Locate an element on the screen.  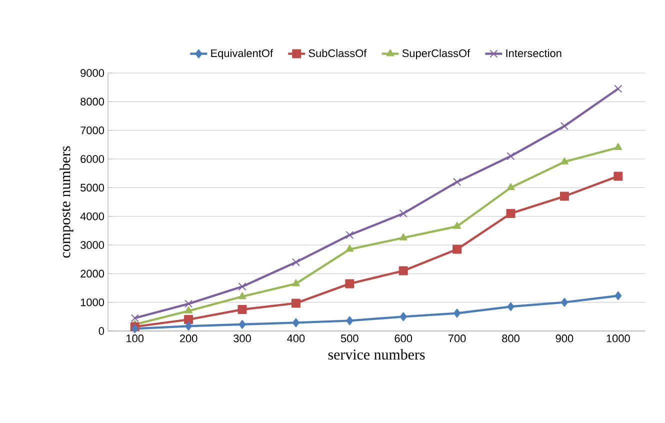
y-axis-title: composte numbers is located at coordinates (67, 202).